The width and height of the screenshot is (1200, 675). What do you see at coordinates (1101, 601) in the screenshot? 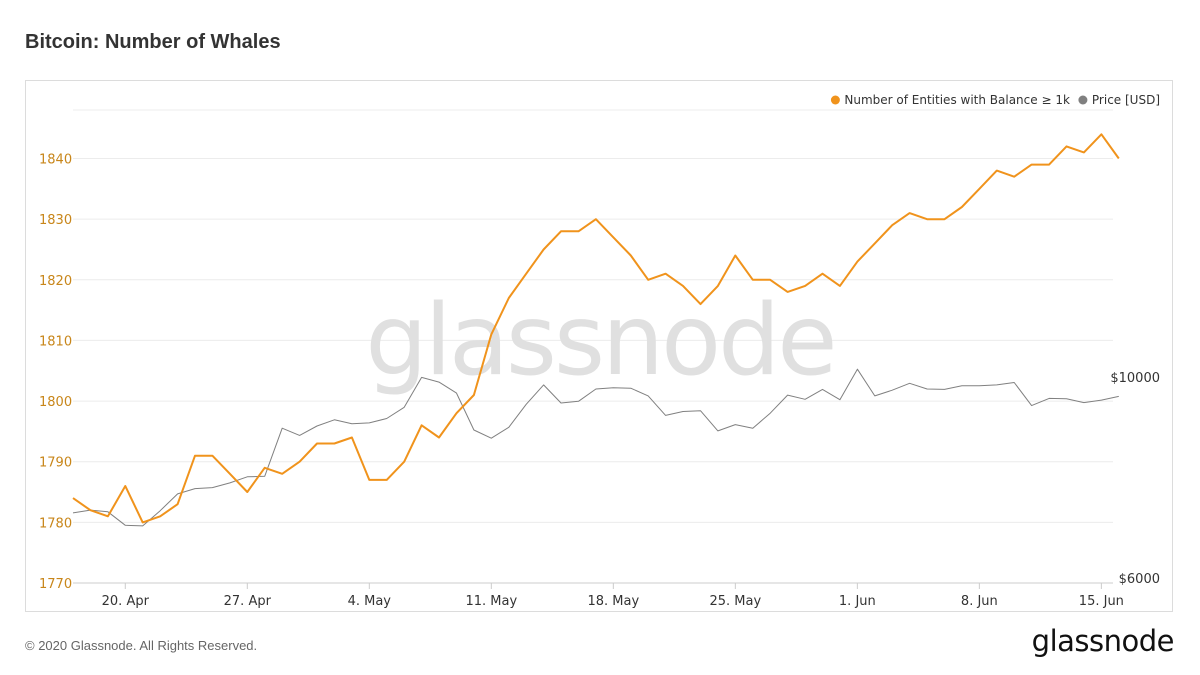
I see `x-axis-tick-label: 15. Jun` at bounding box center [1101, 601].